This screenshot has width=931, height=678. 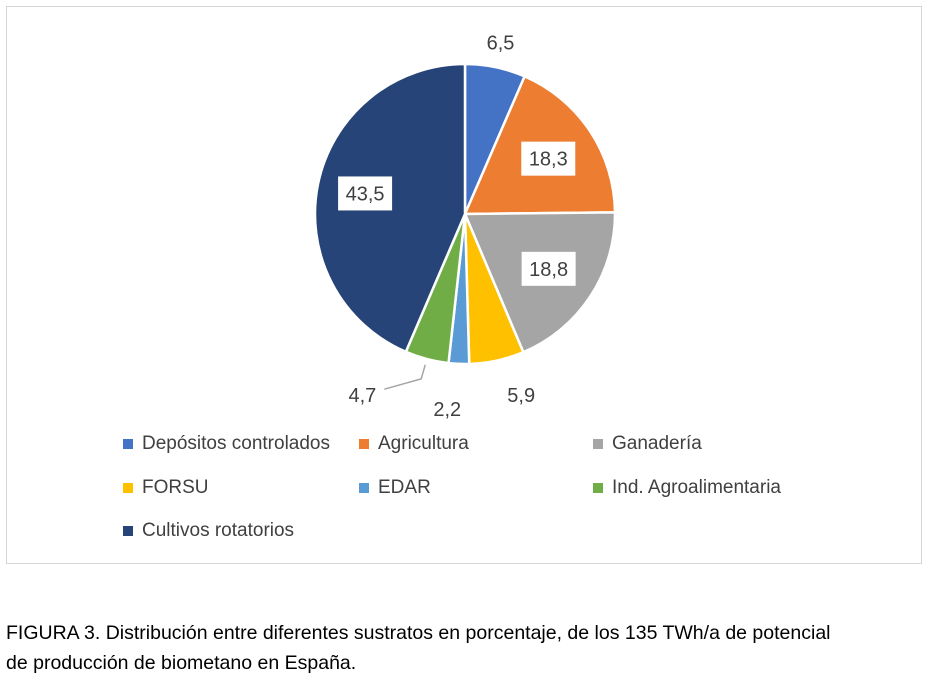 What do you see at coordinates (521, 396) in the screenshot?
I see `data-label-3: 5,9` at bounding box center [521, 396].